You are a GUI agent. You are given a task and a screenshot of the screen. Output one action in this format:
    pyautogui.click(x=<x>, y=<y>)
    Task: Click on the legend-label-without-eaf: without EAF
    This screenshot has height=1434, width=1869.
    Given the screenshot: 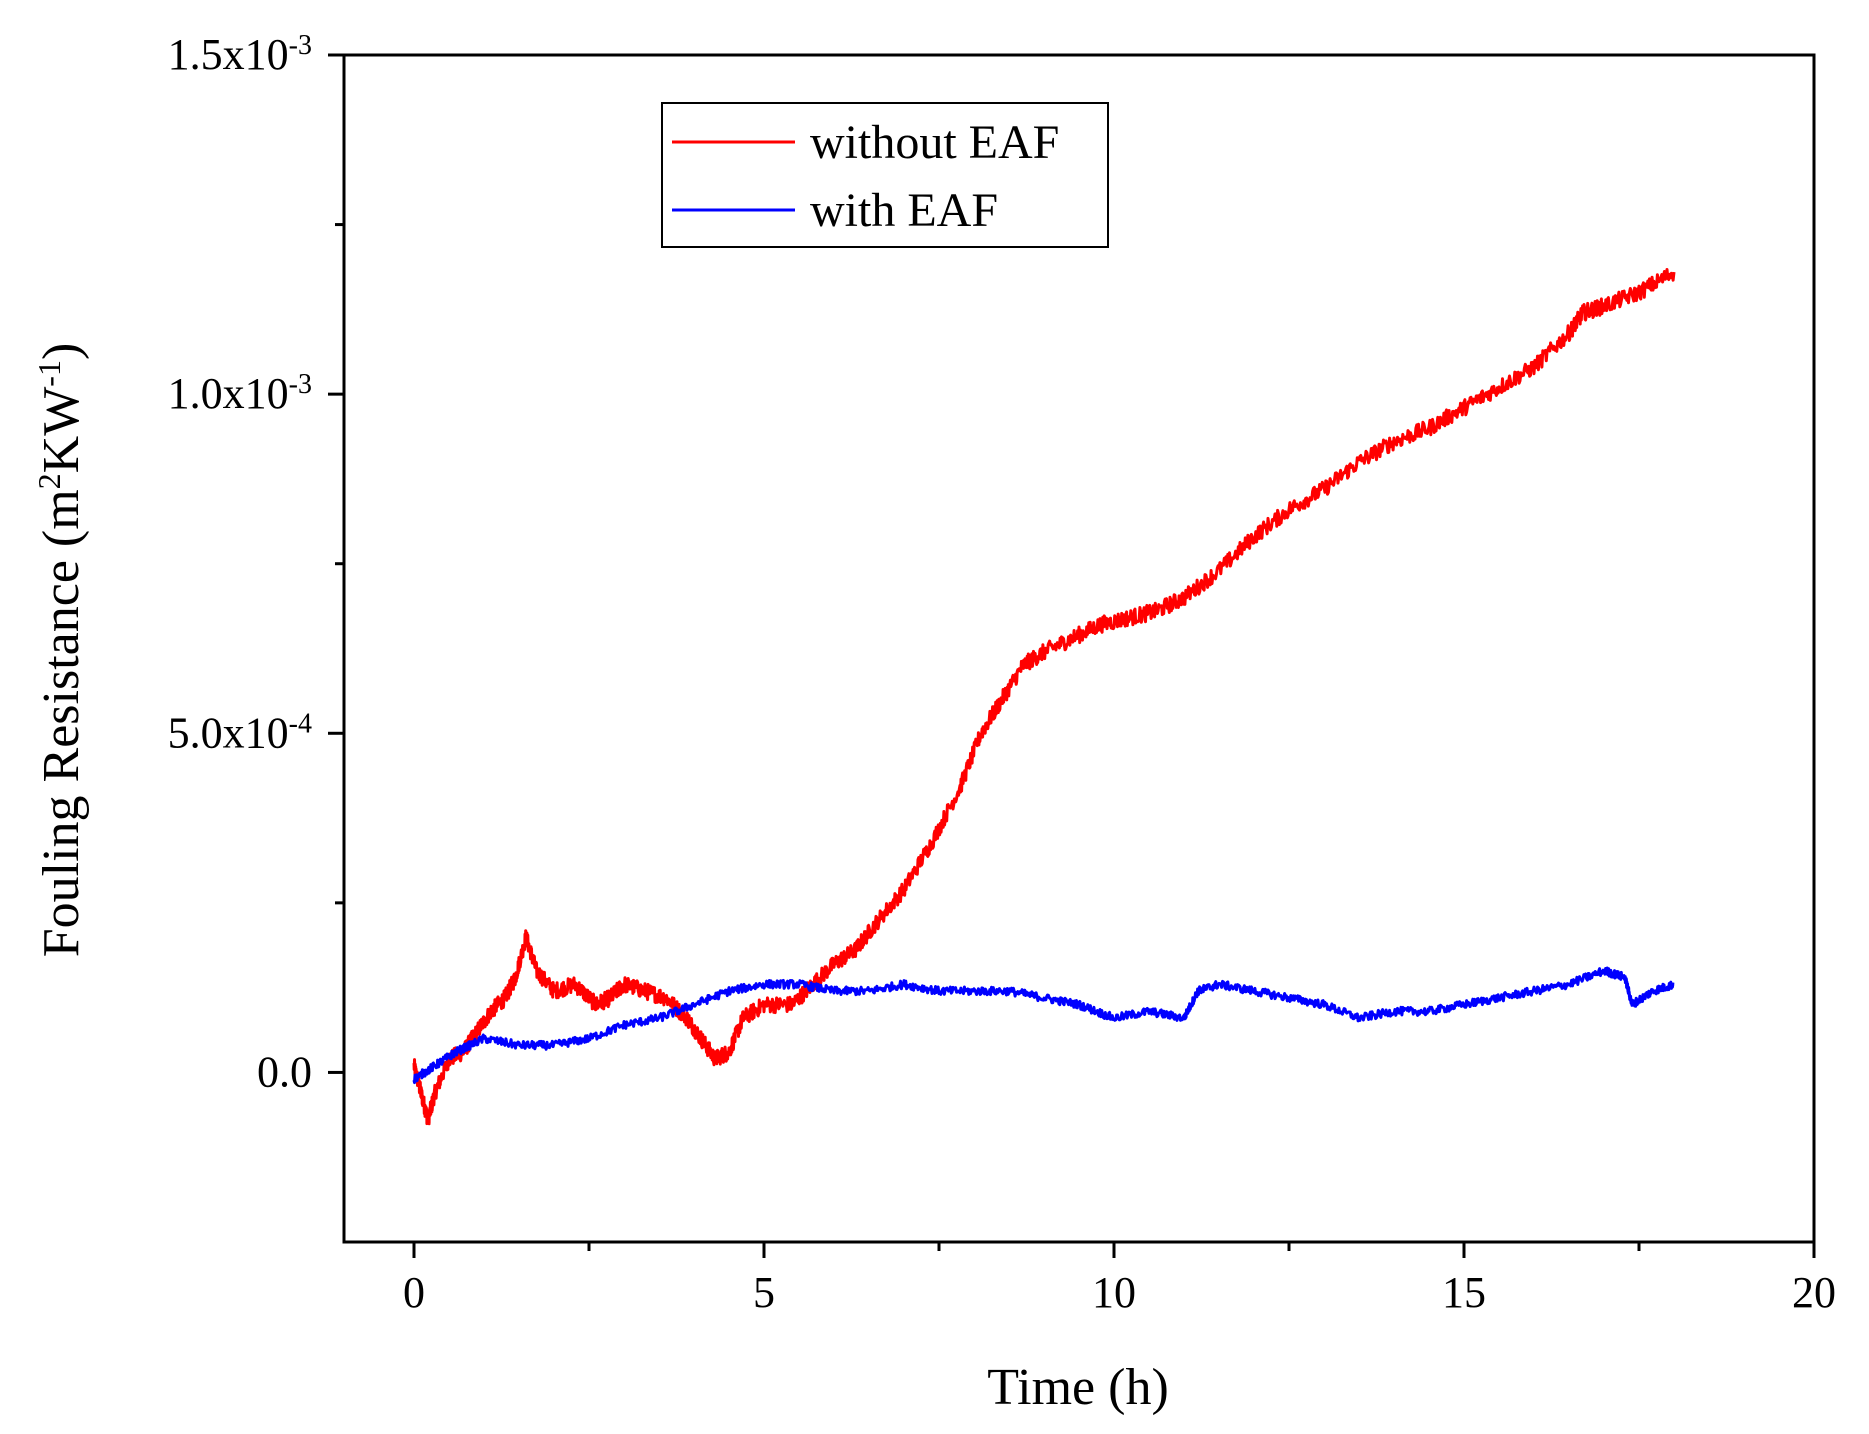 What is the action you would take?
    pyautogui.click(x=934, y=142)
    